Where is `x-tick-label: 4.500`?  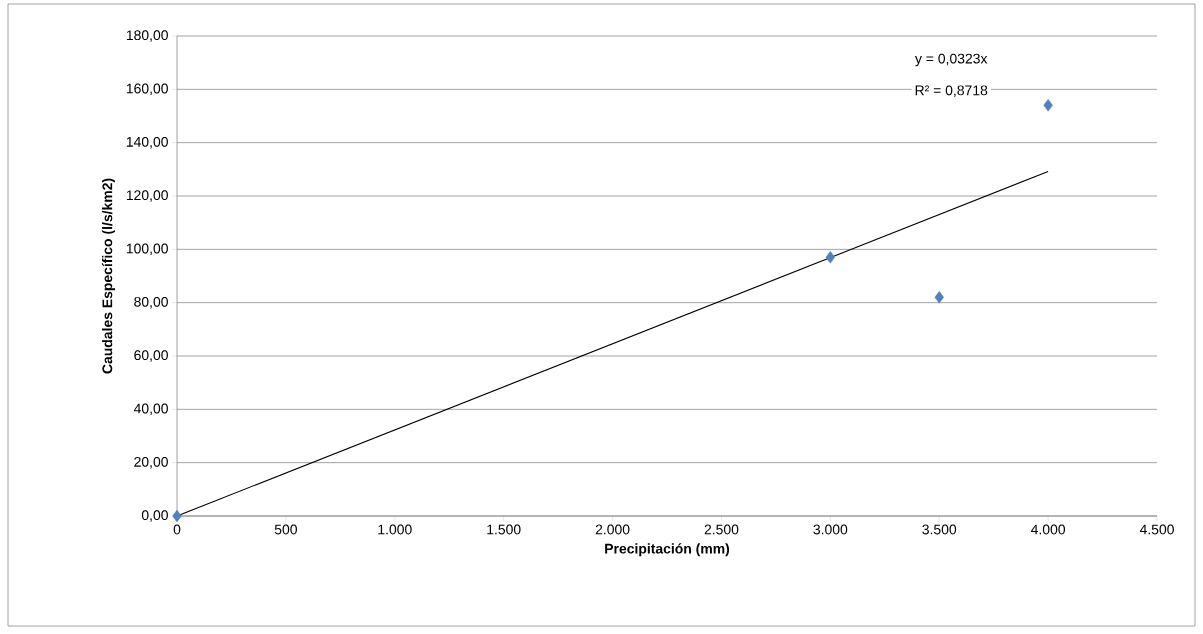
x-tick-label: 4.500 is located at coordinates (1156, 529).